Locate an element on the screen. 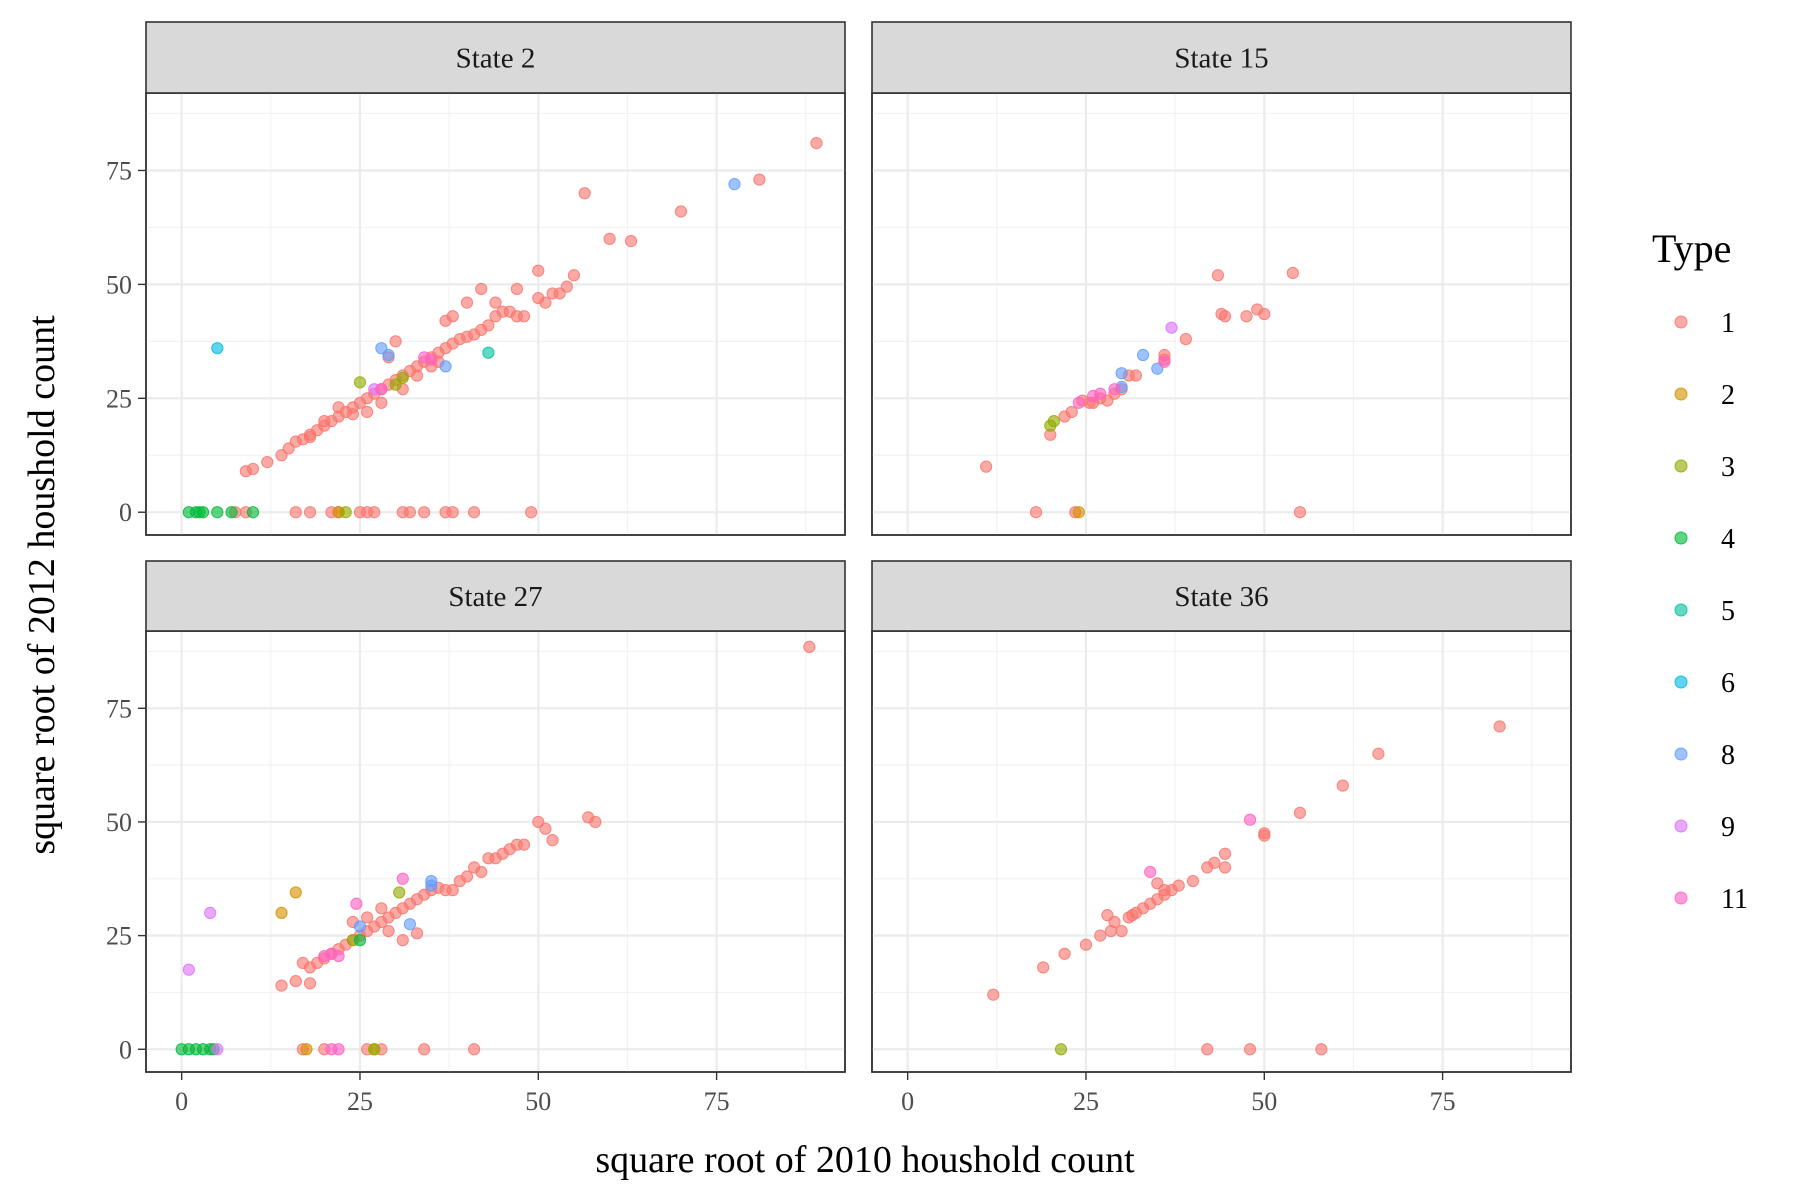 This screenshot has height=1200, width=1800. legend-item: 2 is located at coordinates (1704, 395).